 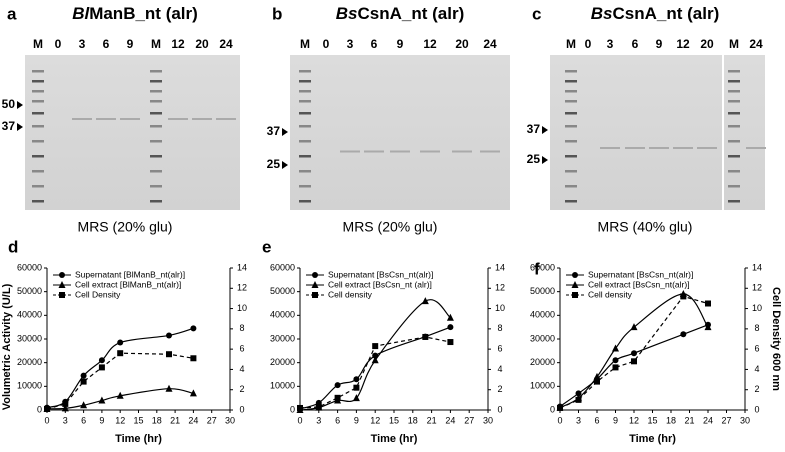 I want to click on legend-label: Cell extract [BlManB_nt(alr)], so click(x=128, y=284).